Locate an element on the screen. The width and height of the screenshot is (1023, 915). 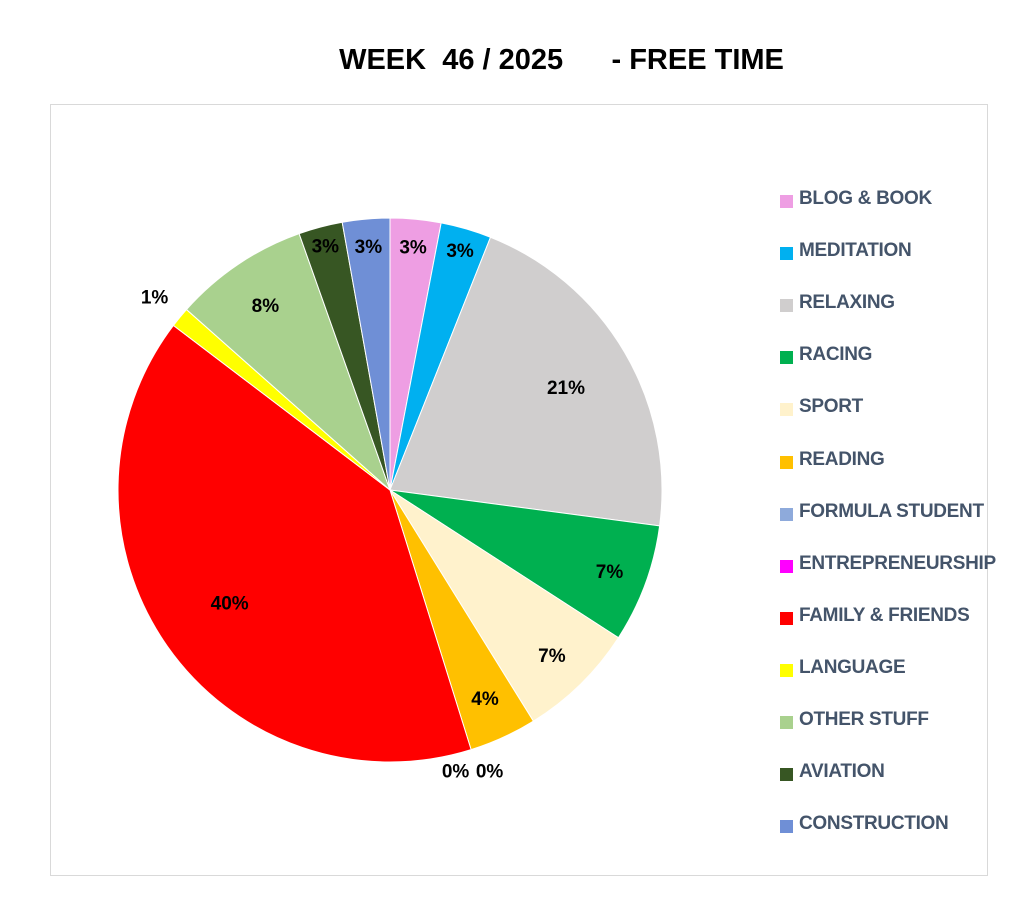
data-label-family-friends: 40% is located at coordinates (230, 604).